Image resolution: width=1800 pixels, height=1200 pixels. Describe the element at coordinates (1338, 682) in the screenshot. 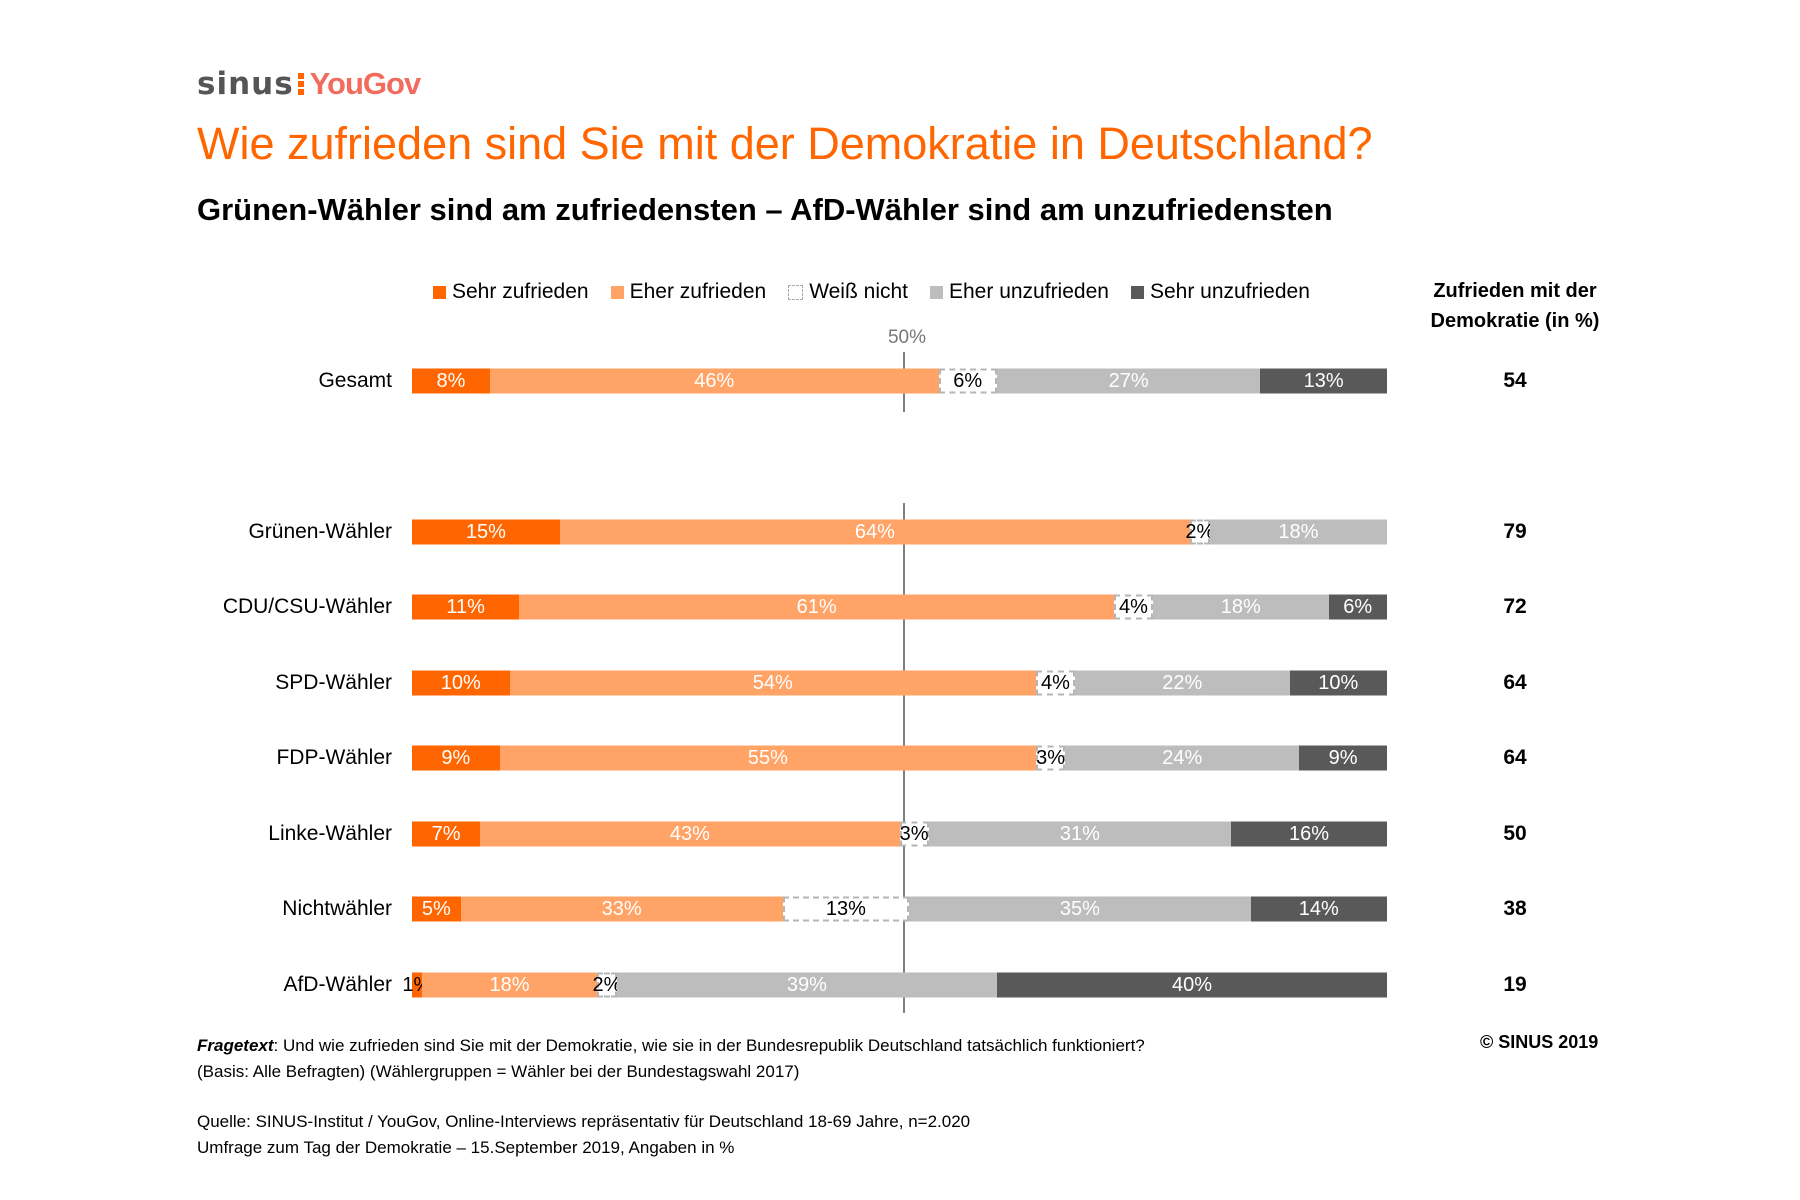

I see `data-label: 10%` at that location.